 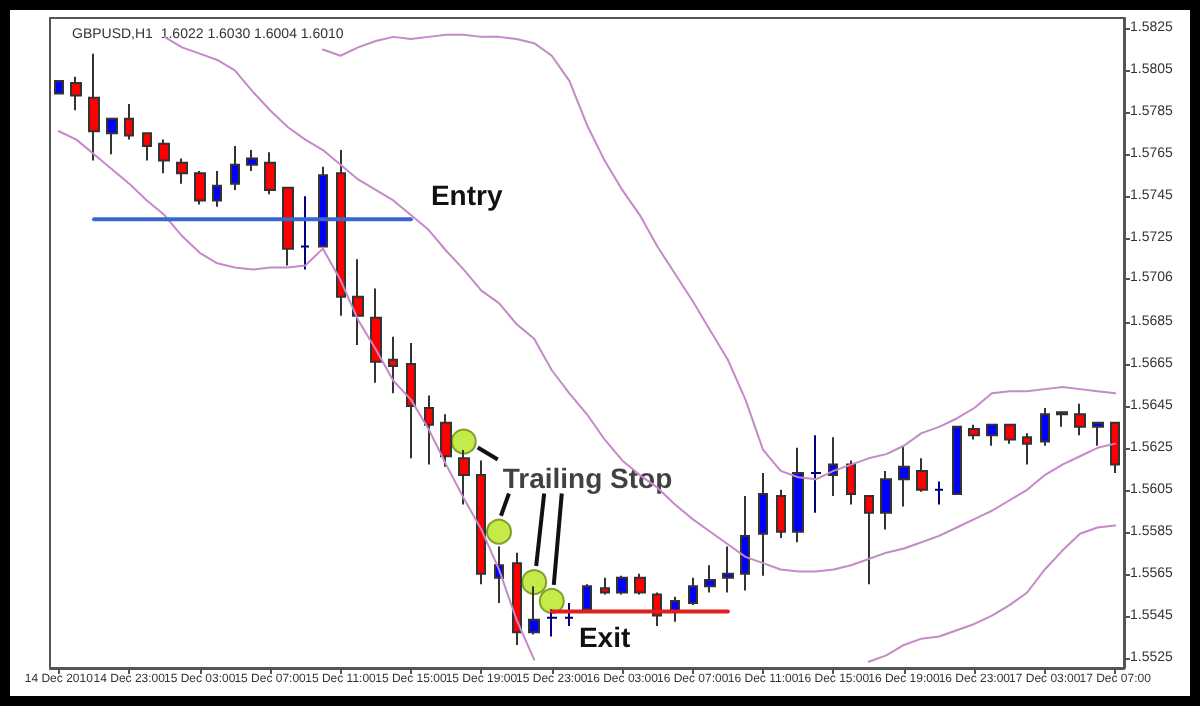 What do you see at coordinates (604, 637) in the screenshot?
I see `series-label: Exit` at bounding box center [604, 637].